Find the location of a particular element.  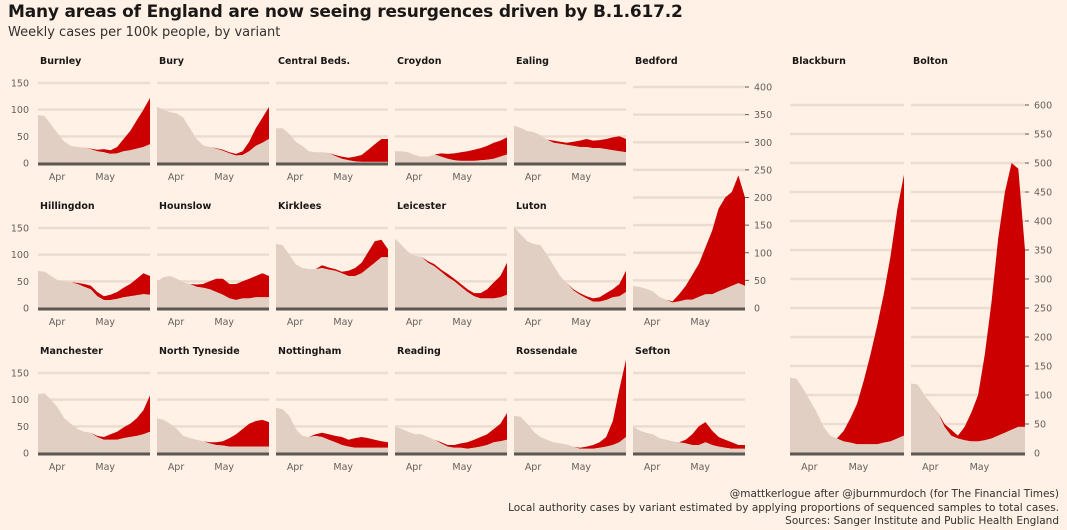

y-tick-label: 600 is located at coordinates (1043, 106).